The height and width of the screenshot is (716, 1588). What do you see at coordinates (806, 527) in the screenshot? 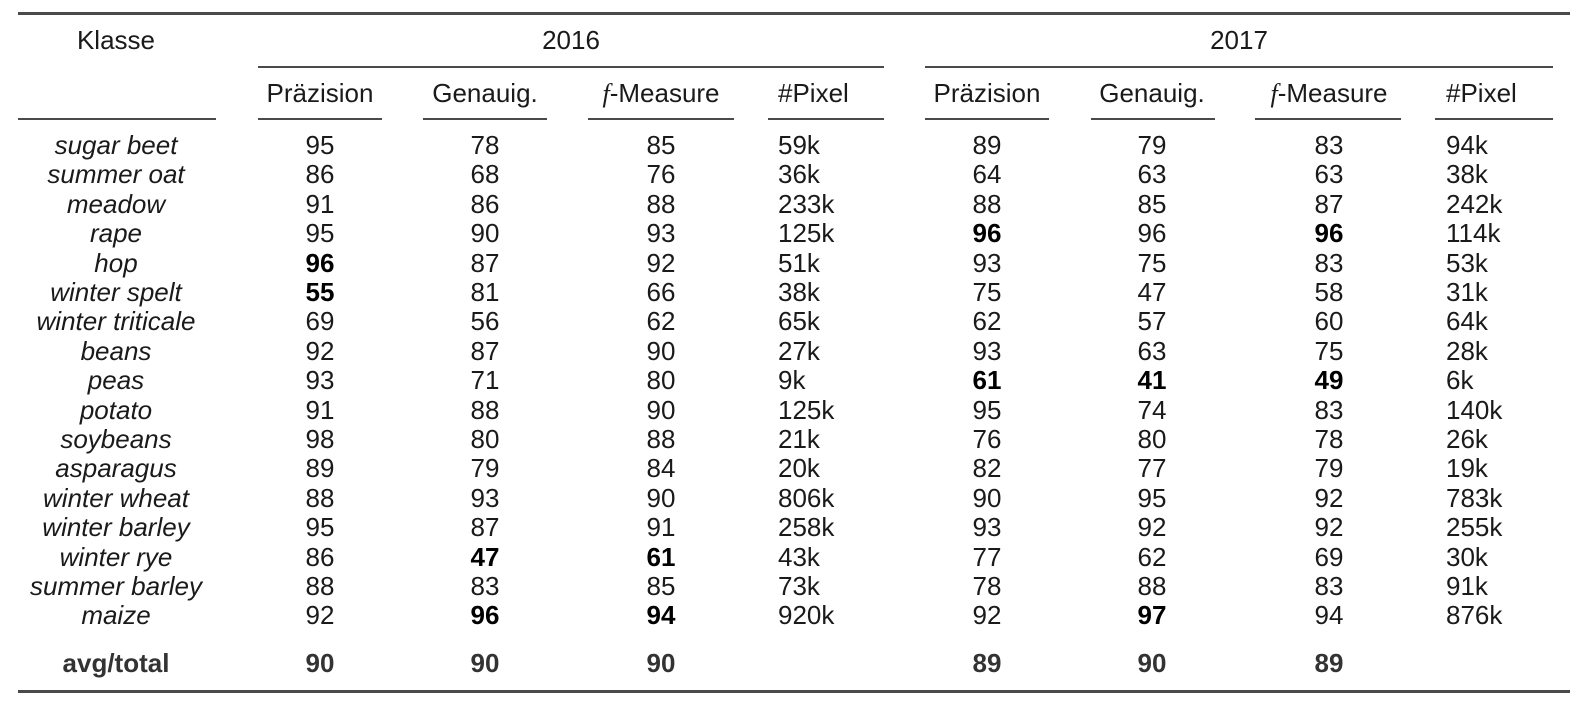
I see `row-value: 258k` at bounding box center [806, 527].